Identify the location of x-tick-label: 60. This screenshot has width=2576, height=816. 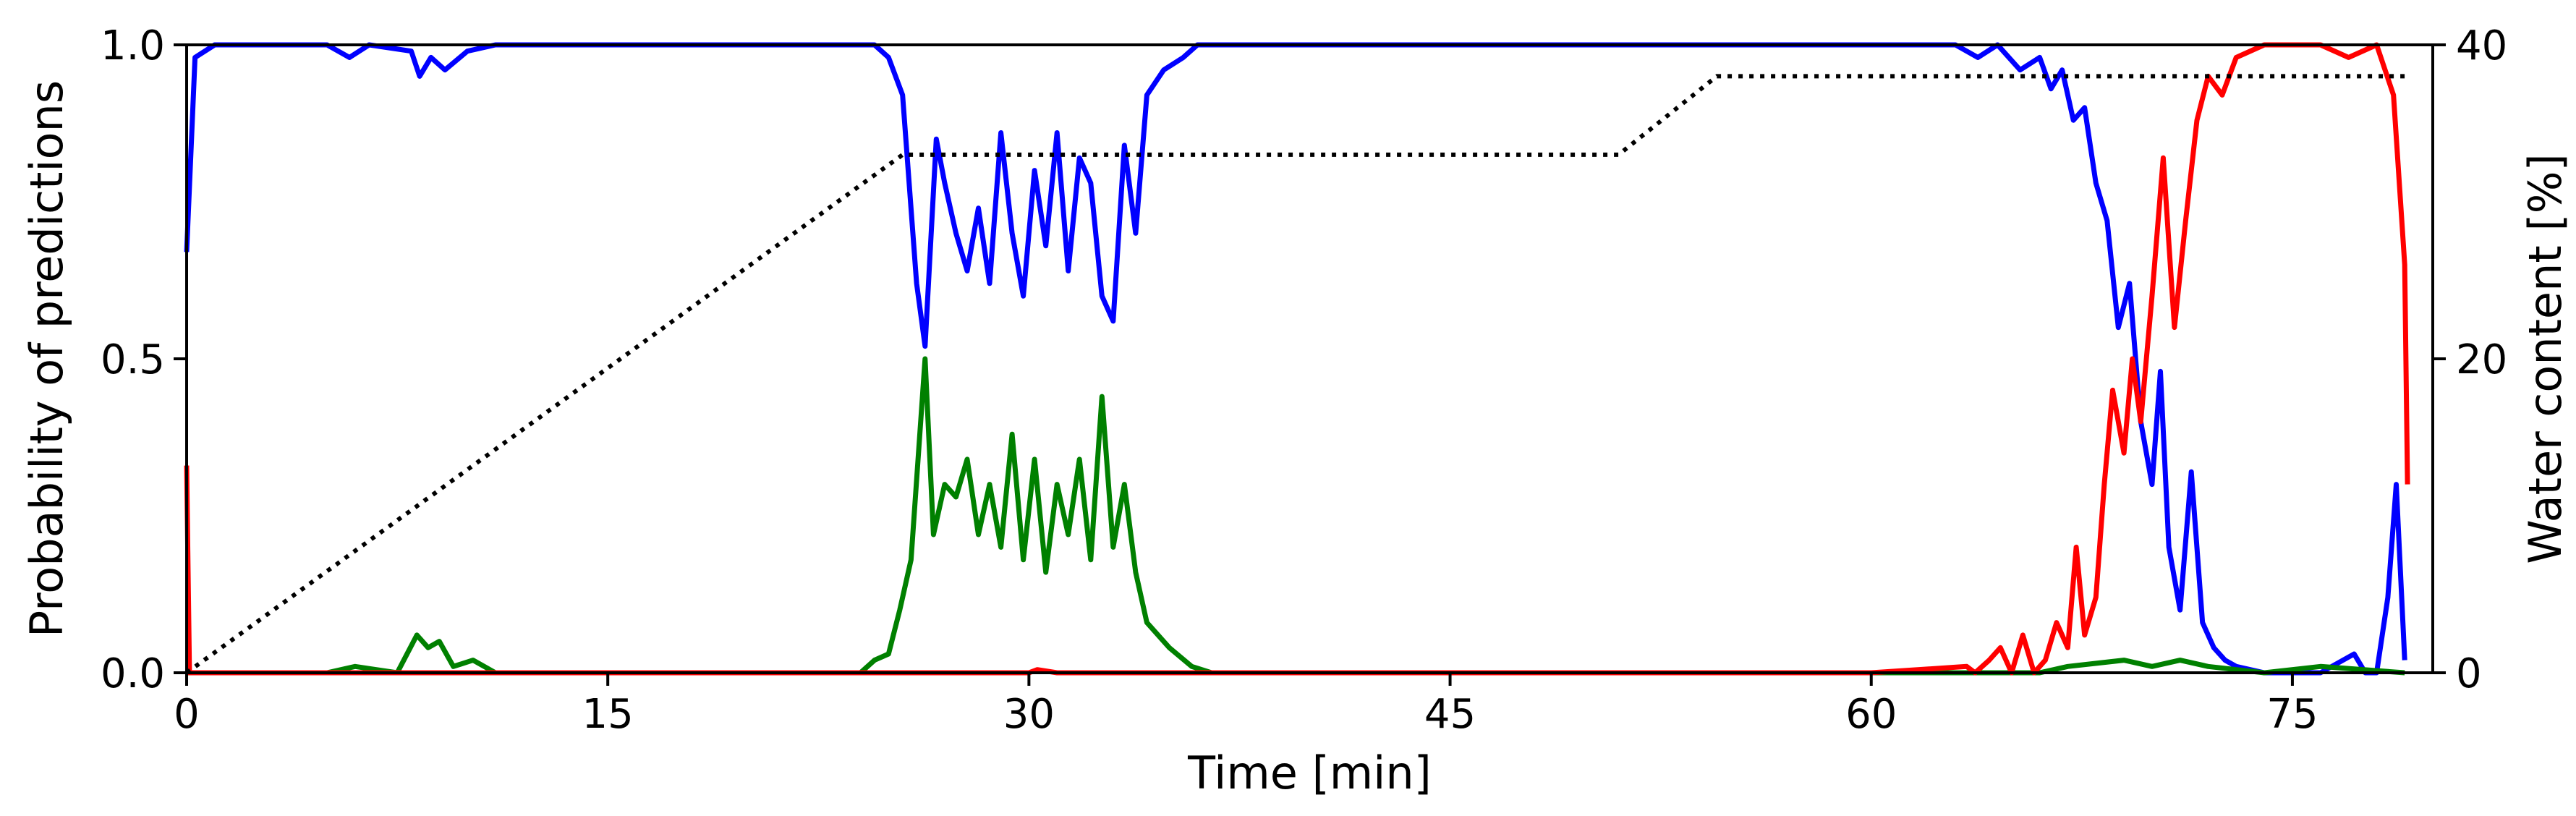
(1871, 714).